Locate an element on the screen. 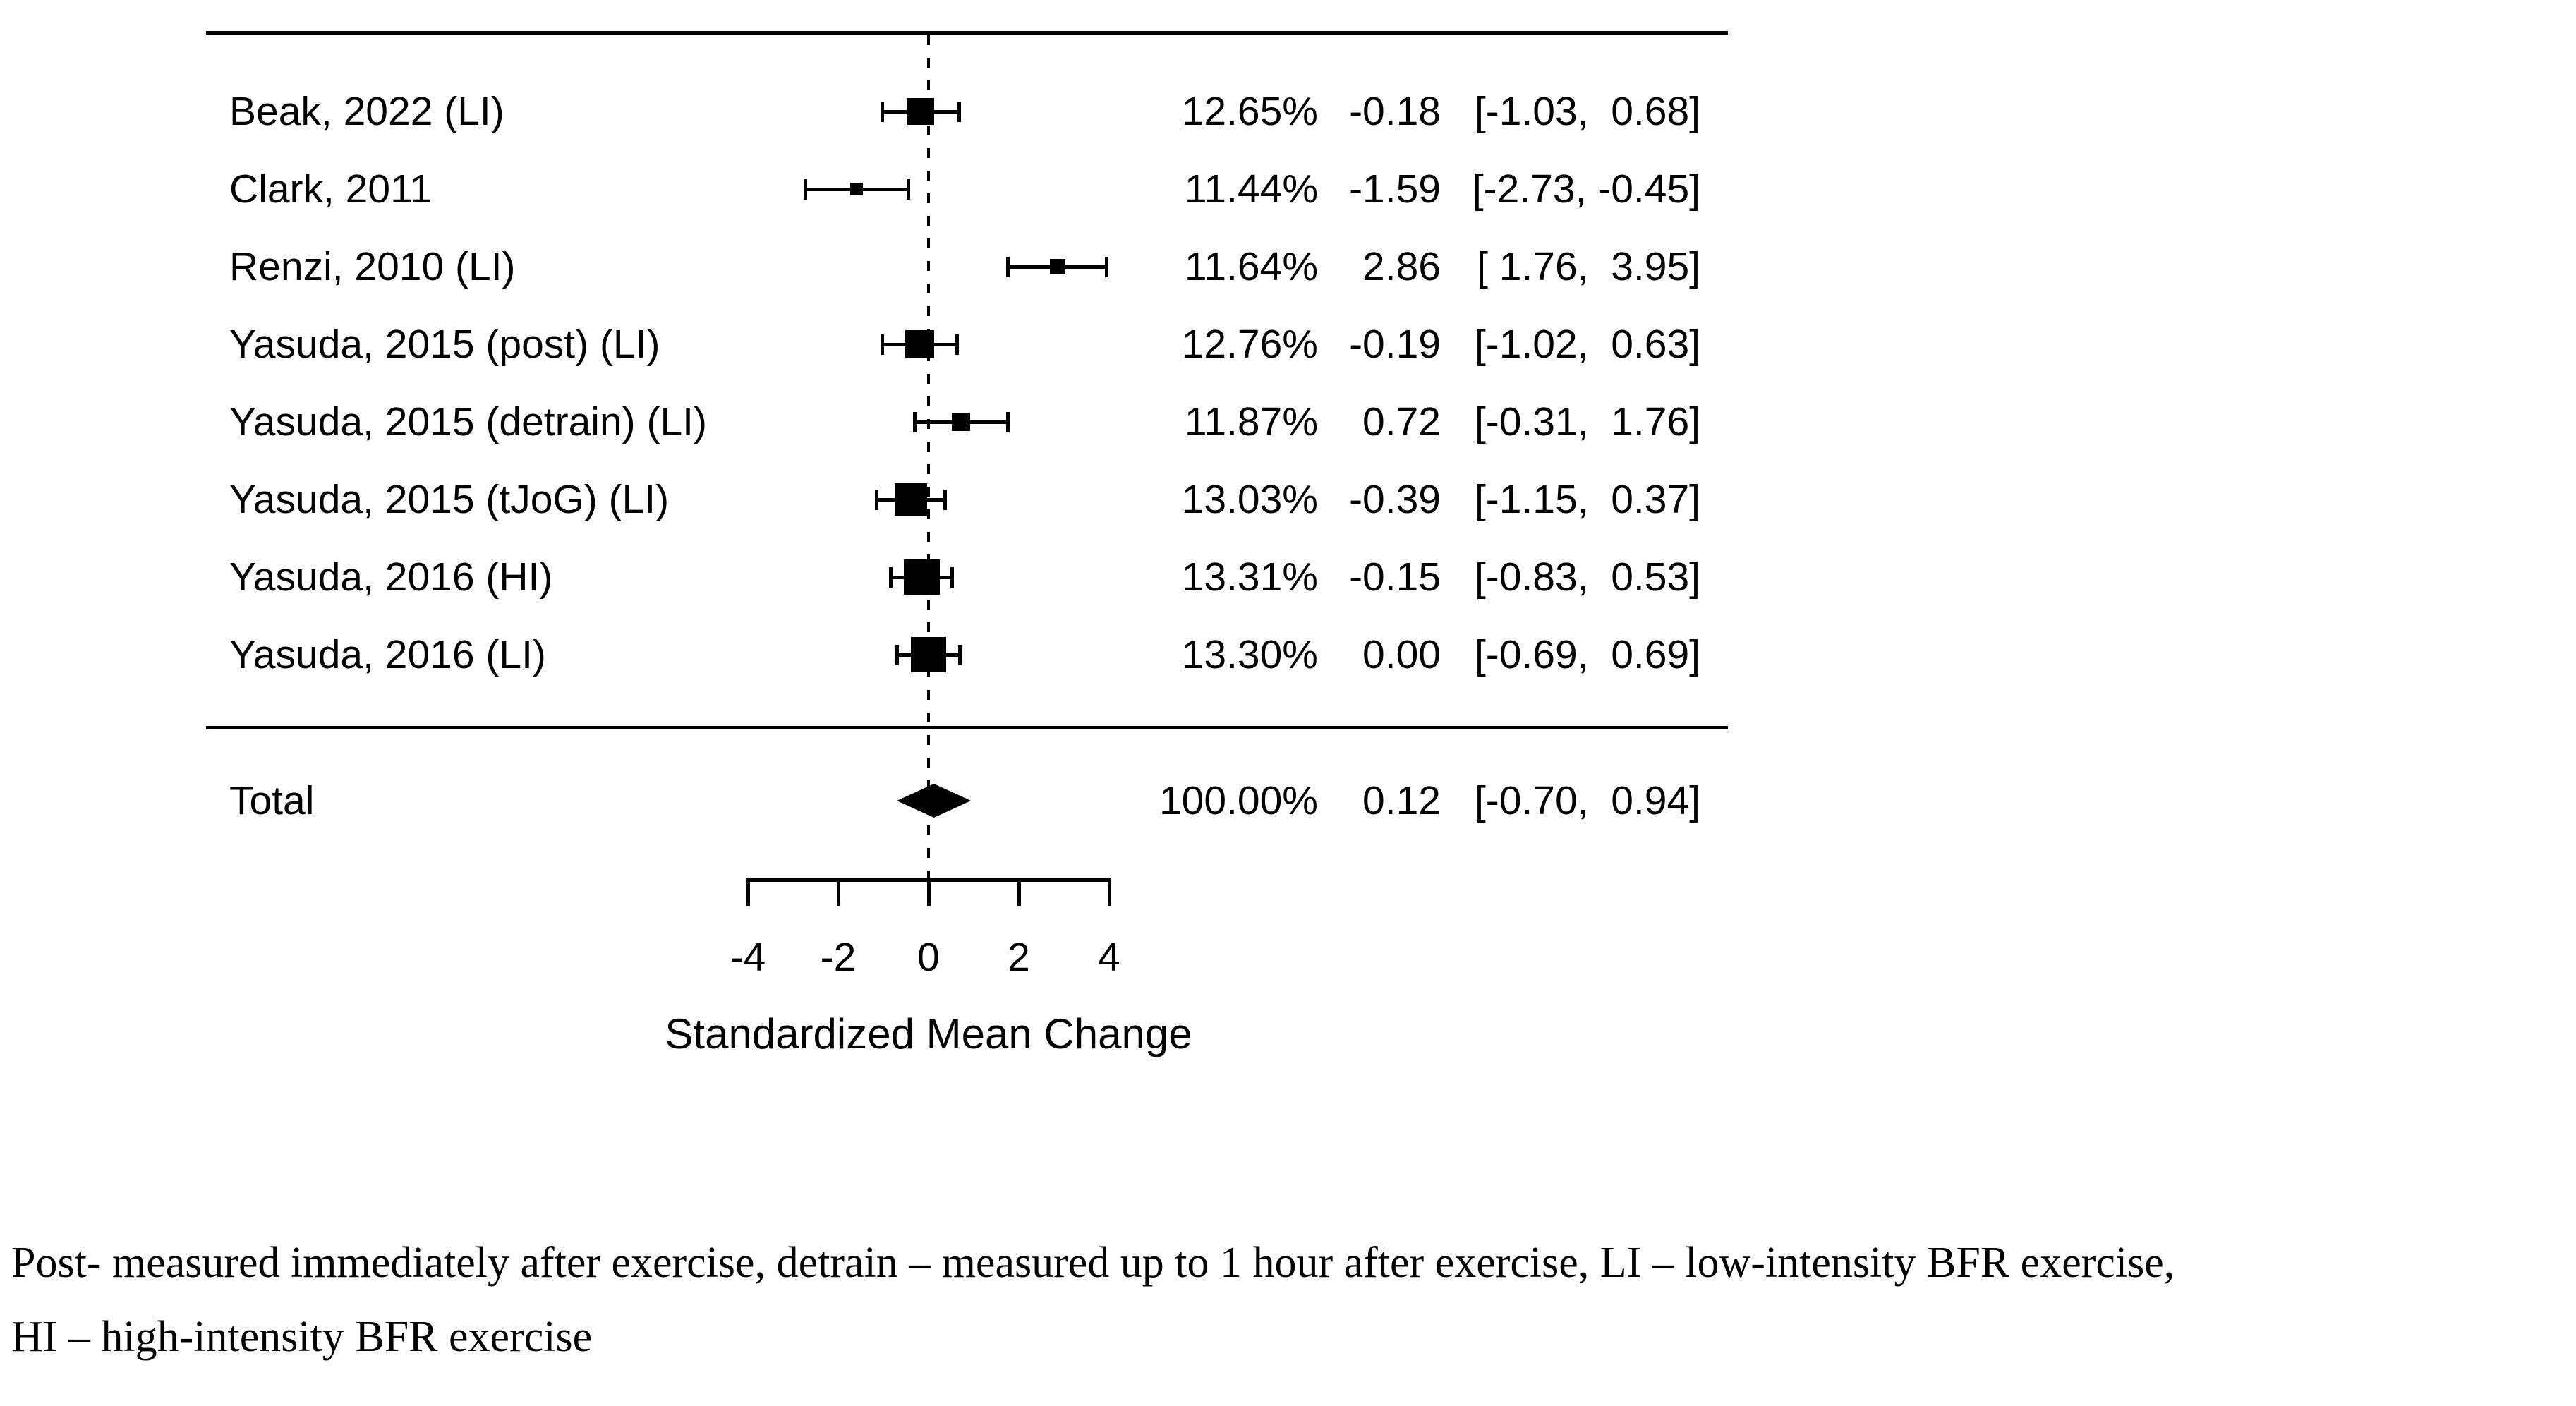 The image size is (2576, 1406). x-axis-tick-label: -4 is located at coordinates (748, 957).